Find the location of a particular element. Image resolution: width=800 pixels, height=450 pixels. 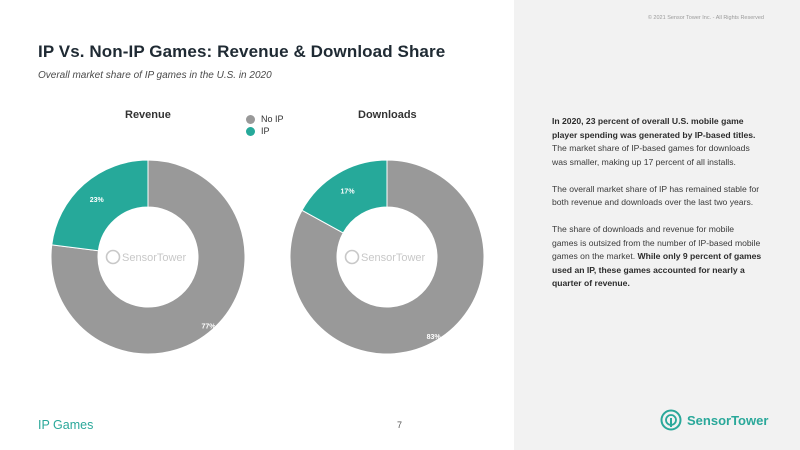

legend-item-no-ip: No IP is located at coordinates (265, 119).